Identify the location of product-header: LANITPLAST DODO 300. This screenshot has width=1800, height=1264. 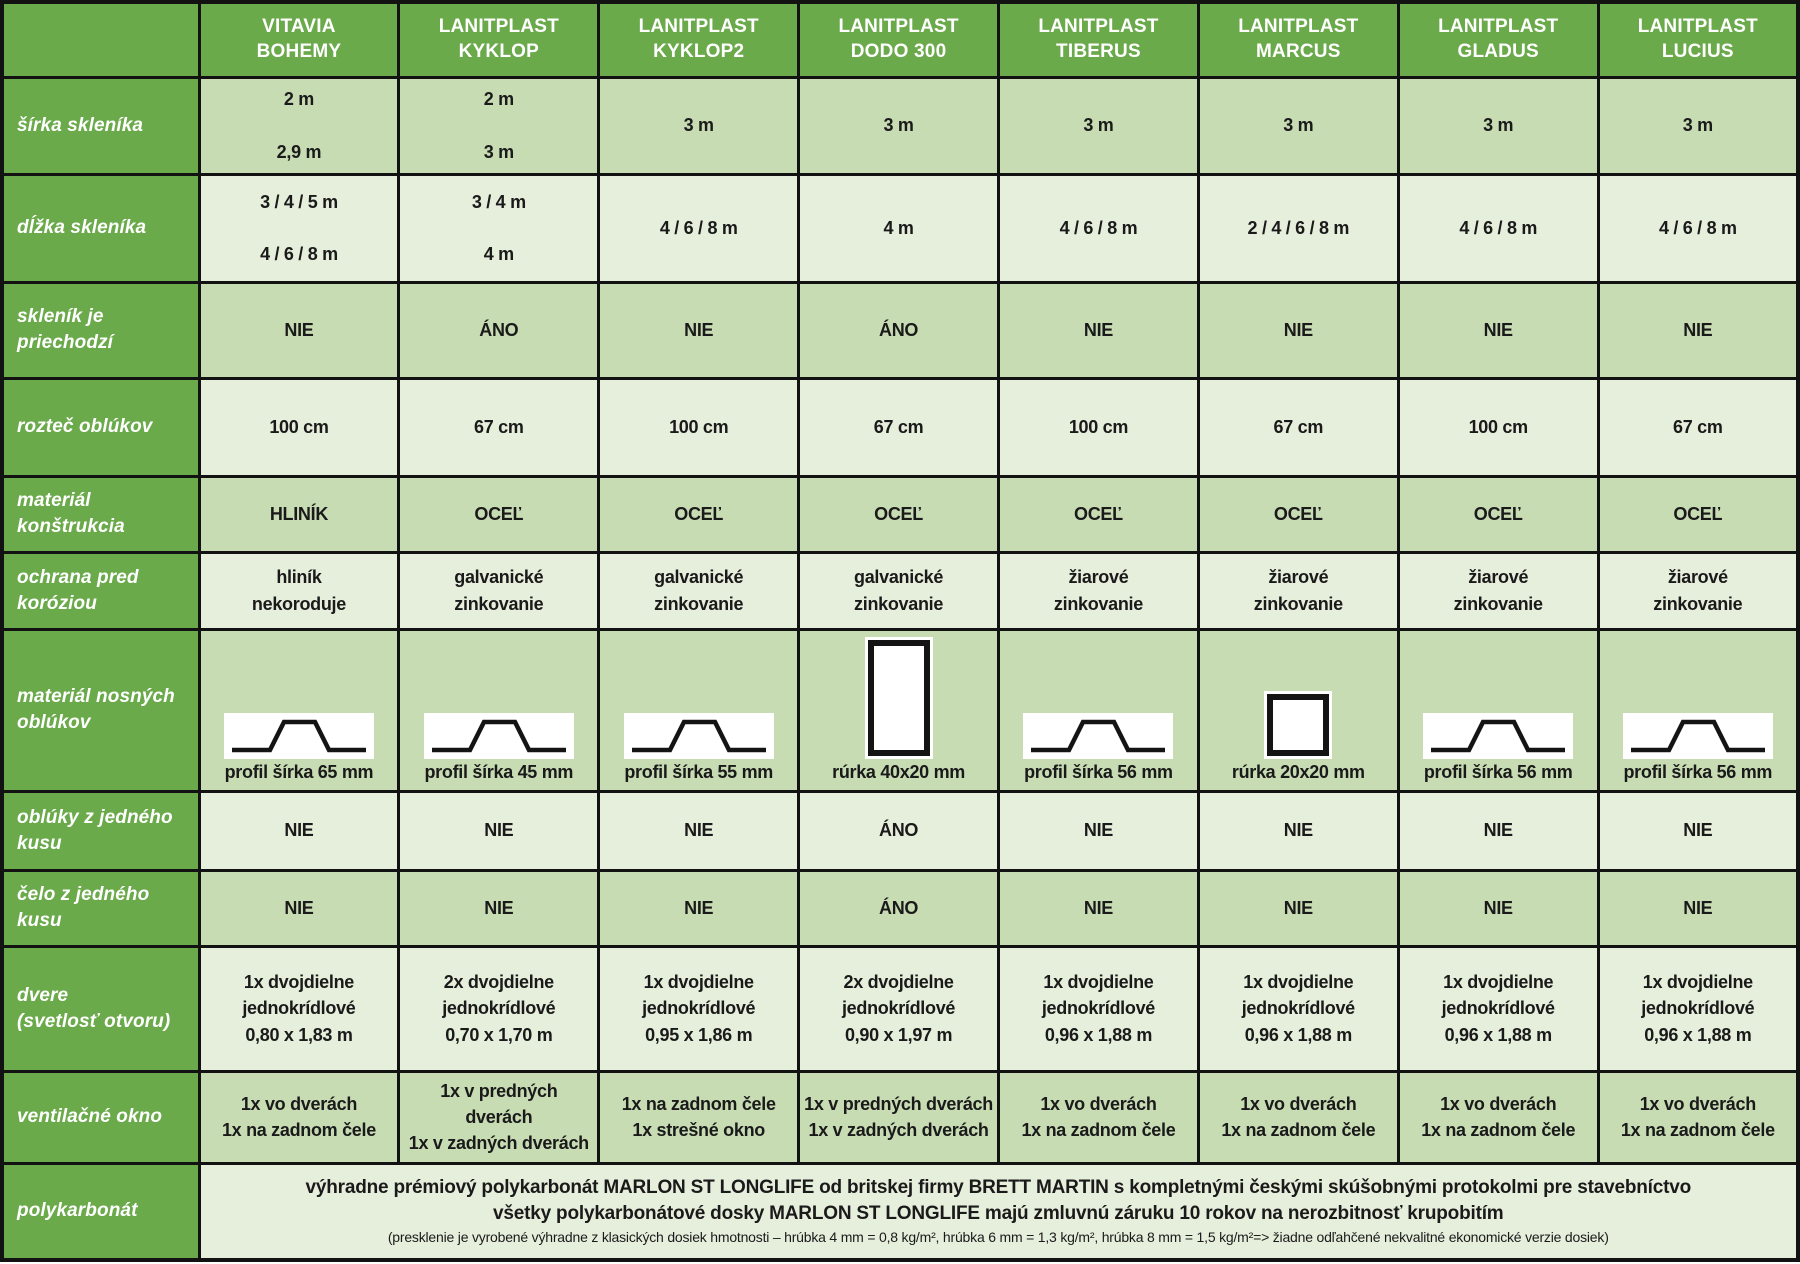
(898, 39).